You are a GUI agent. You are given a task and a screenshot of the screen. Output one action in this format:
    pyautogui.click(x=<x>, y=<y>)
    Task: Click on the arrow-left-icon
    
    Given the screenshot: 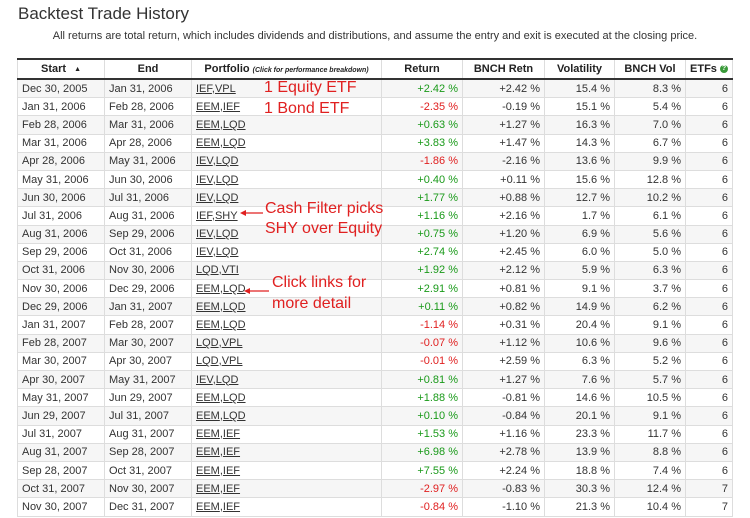 What is the action you would take?
    pyautogui.click(x=251, y=213)
    